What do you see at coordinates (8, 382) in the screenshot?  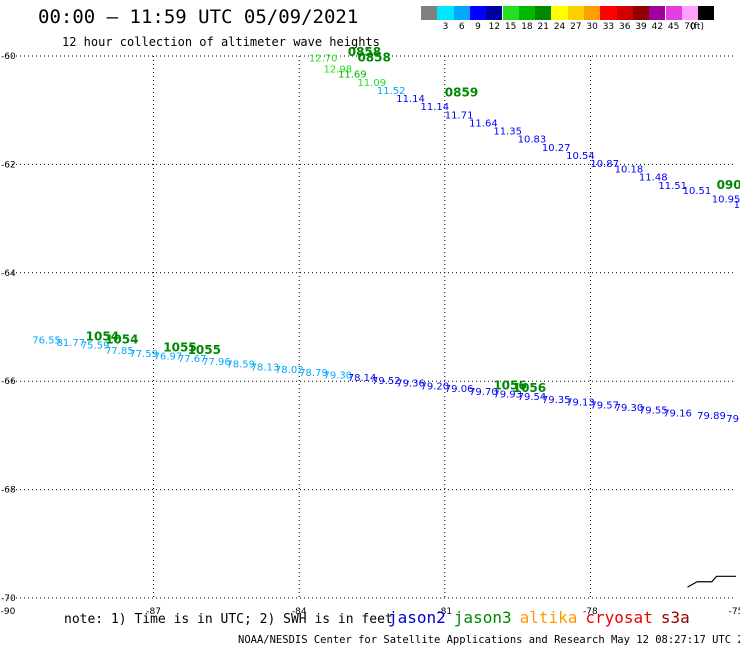 I see `y-tick-label: -66` at bounding box center [8, 382].